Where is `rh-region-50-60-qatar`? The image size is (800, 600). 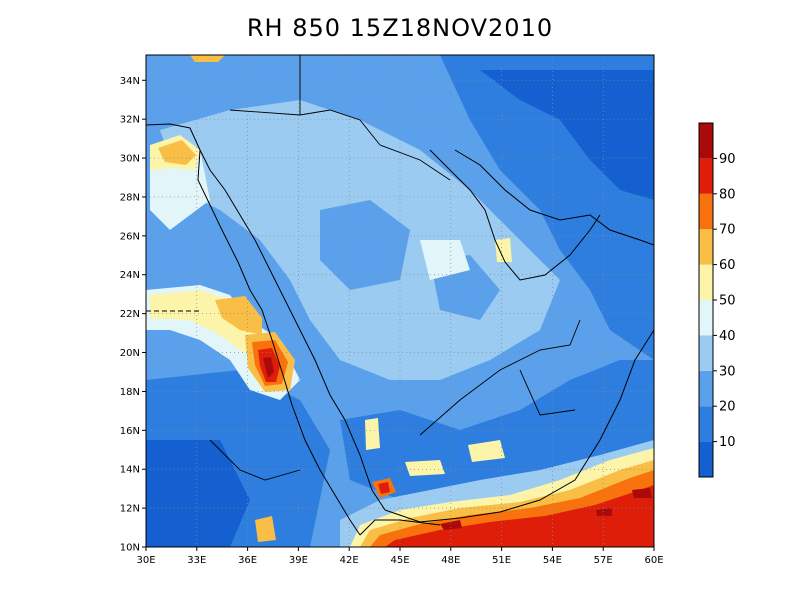
rh-region-50-60-qatar is located at coordinates (503, 250).